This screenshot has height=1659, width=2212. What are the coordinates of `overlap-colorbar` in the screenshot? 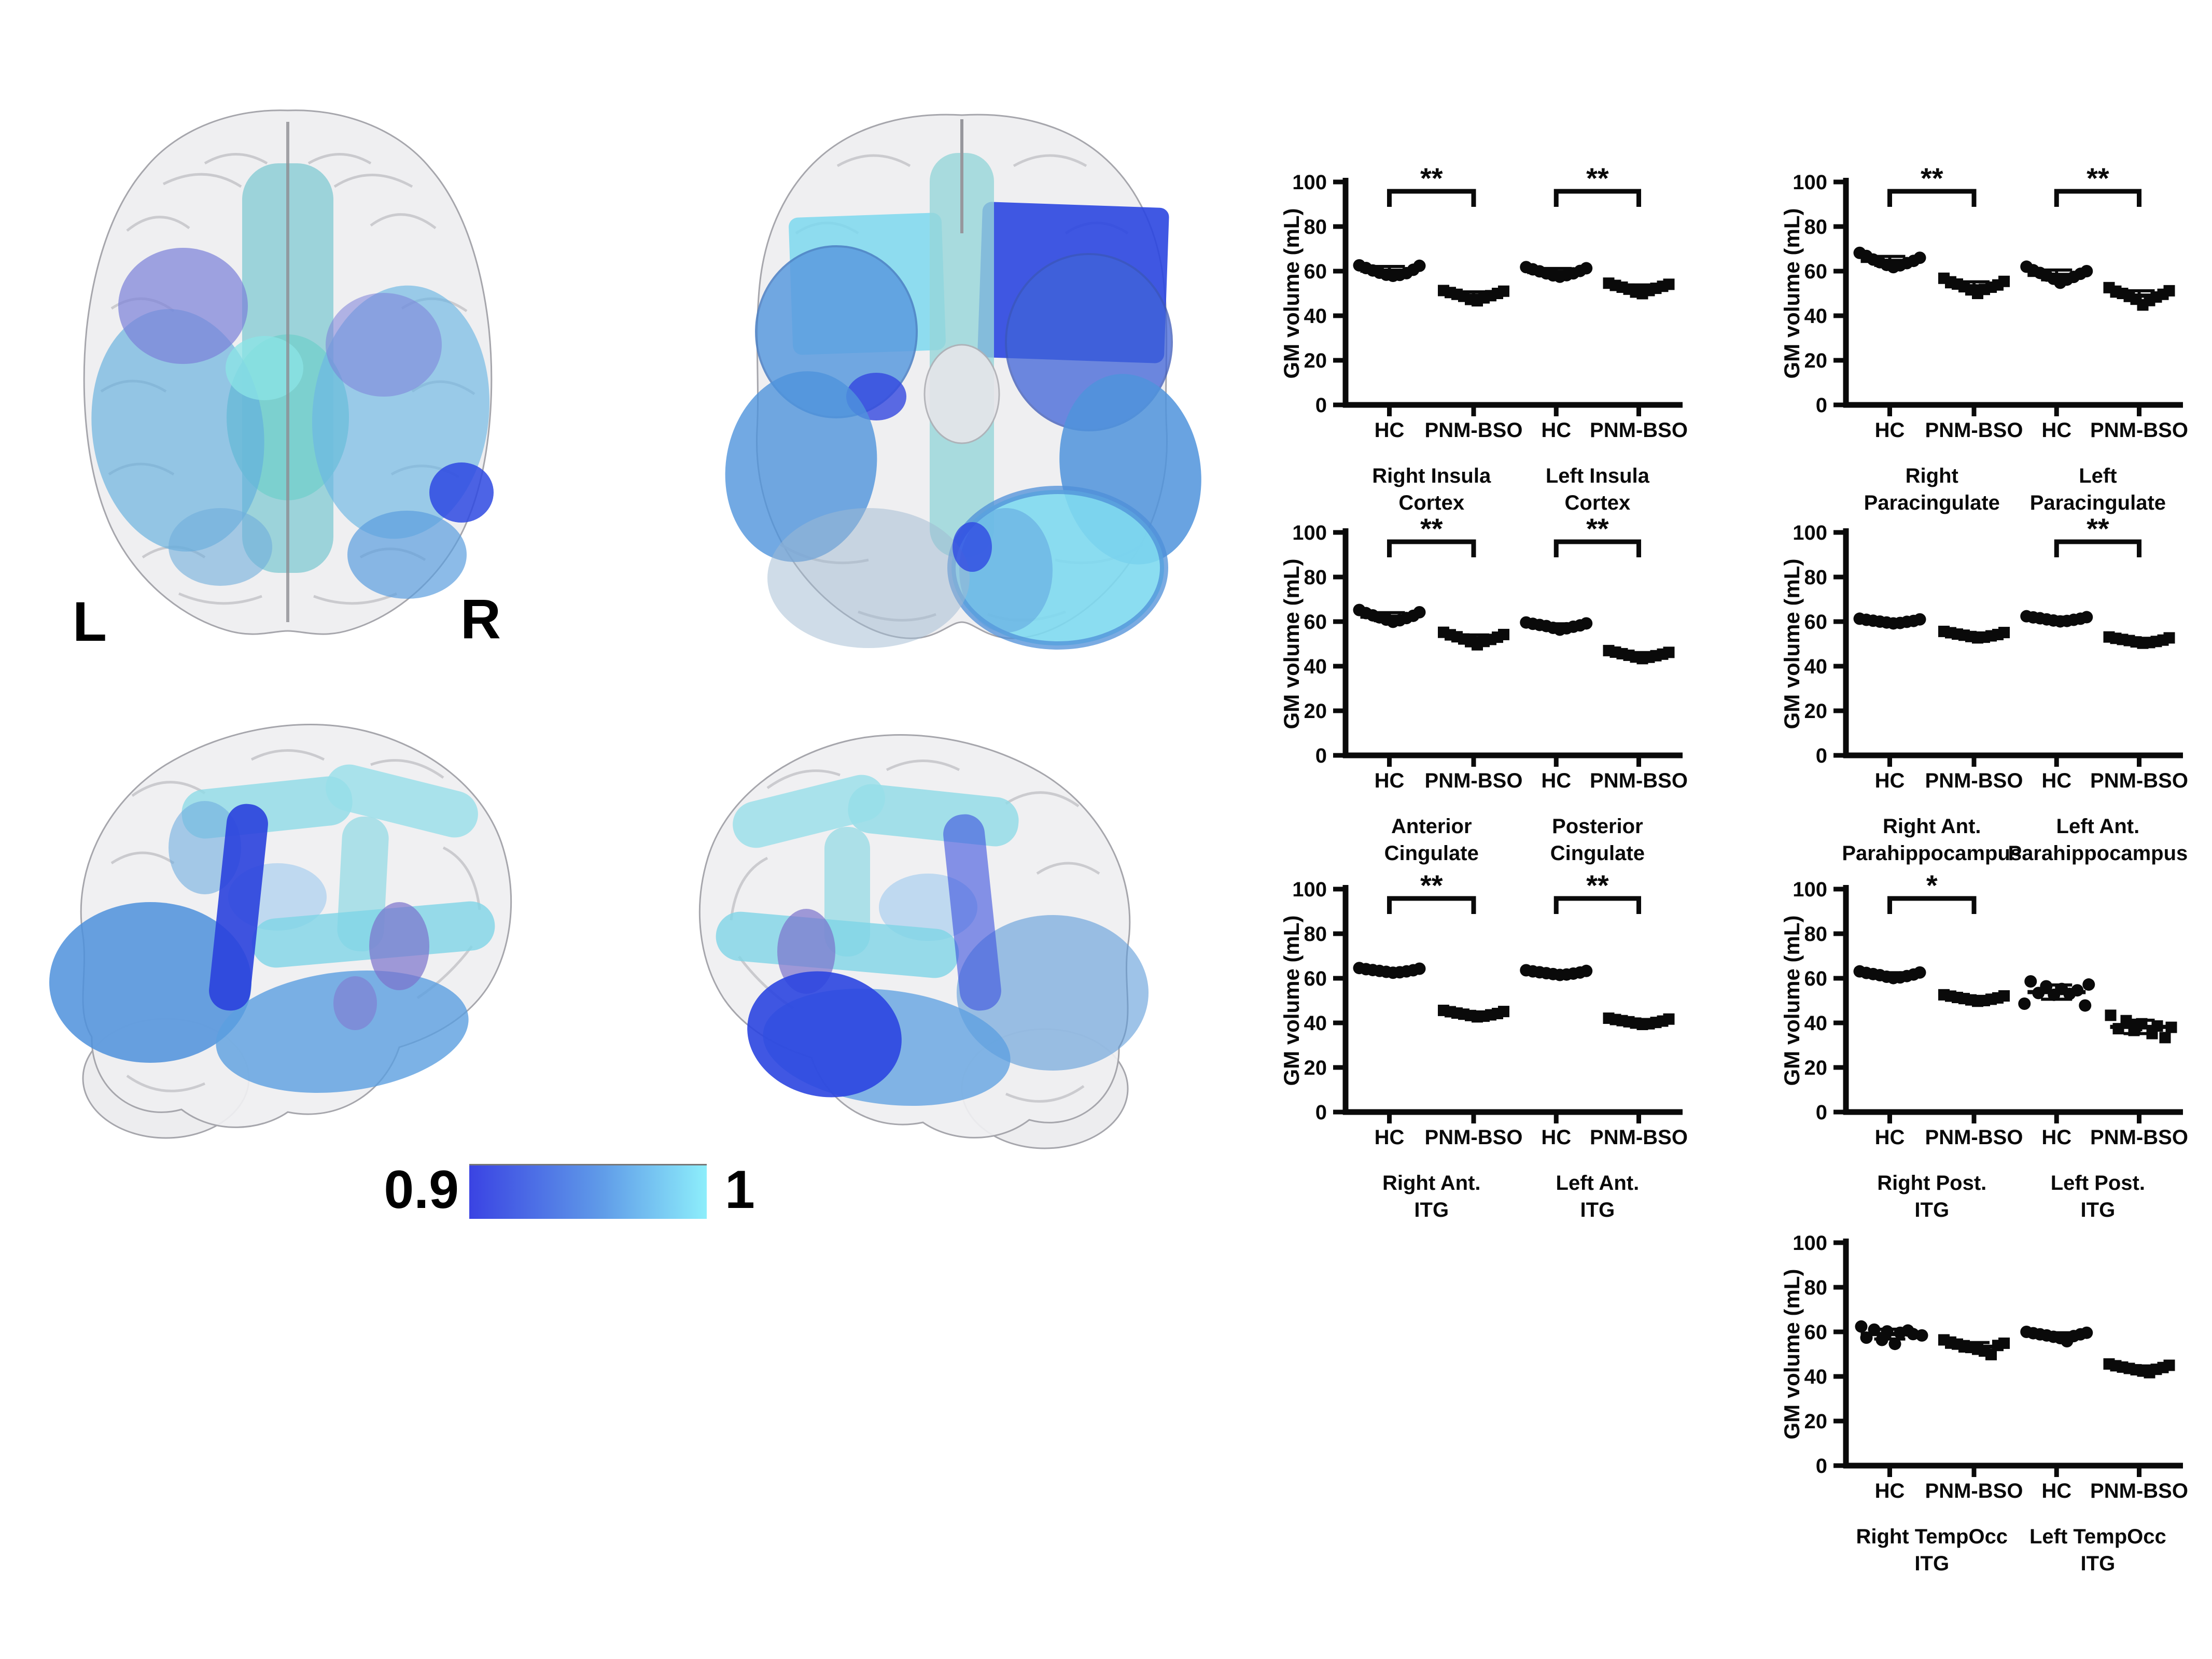 It's located at (588, 1192).